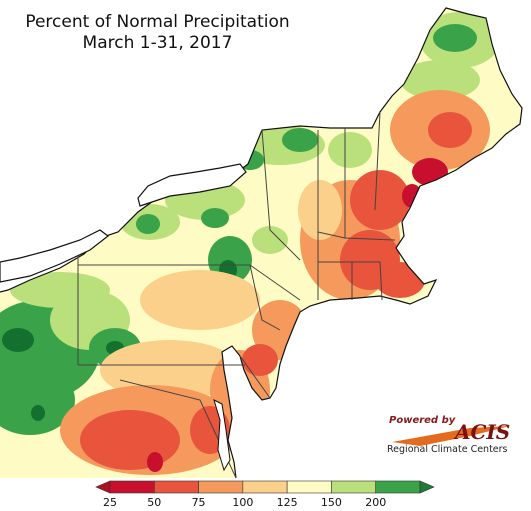  Describe the element at coordinates (422, 420) in the screenshot. I see `powered-by-label: Powered by` at that location.